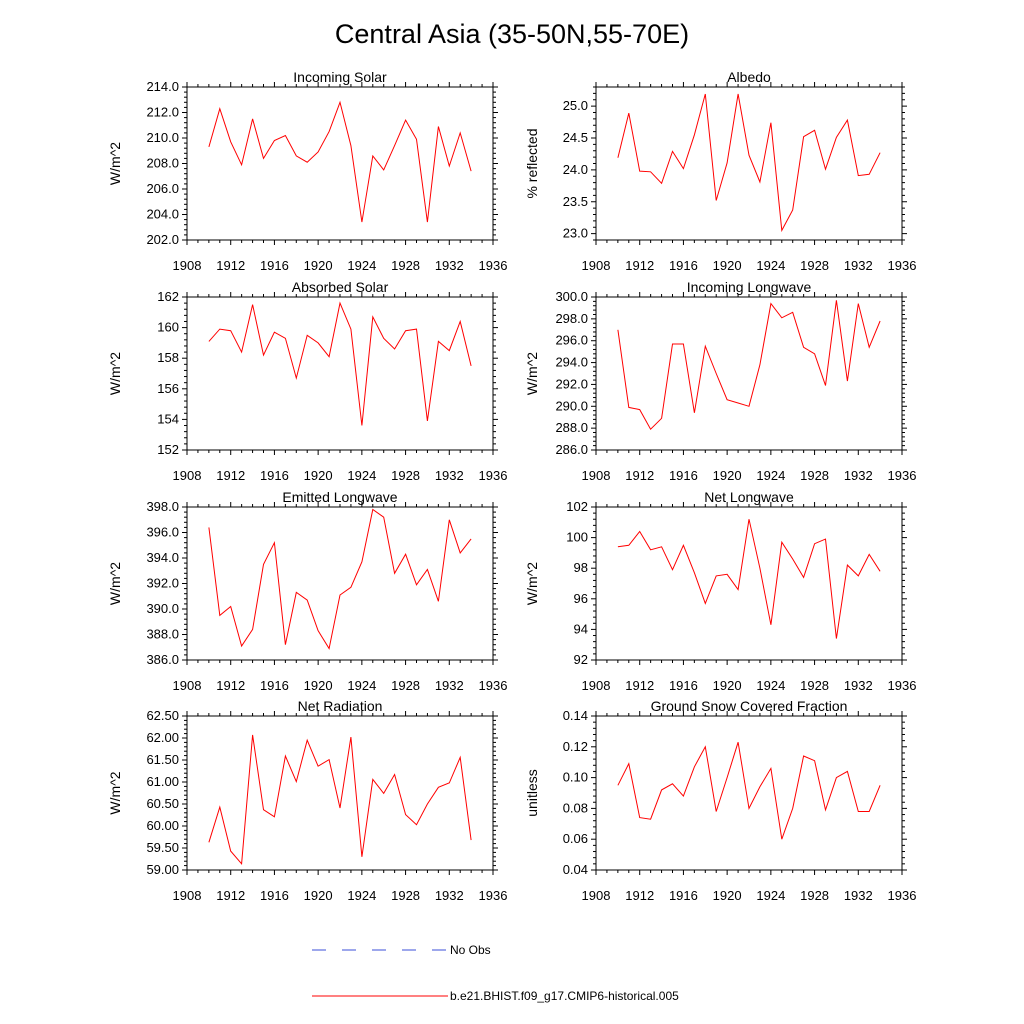  What do you see at coordinates (162, 659) in the screenshot?
I see `y-tick-label: 386.0` at bounding box center [162, 659].